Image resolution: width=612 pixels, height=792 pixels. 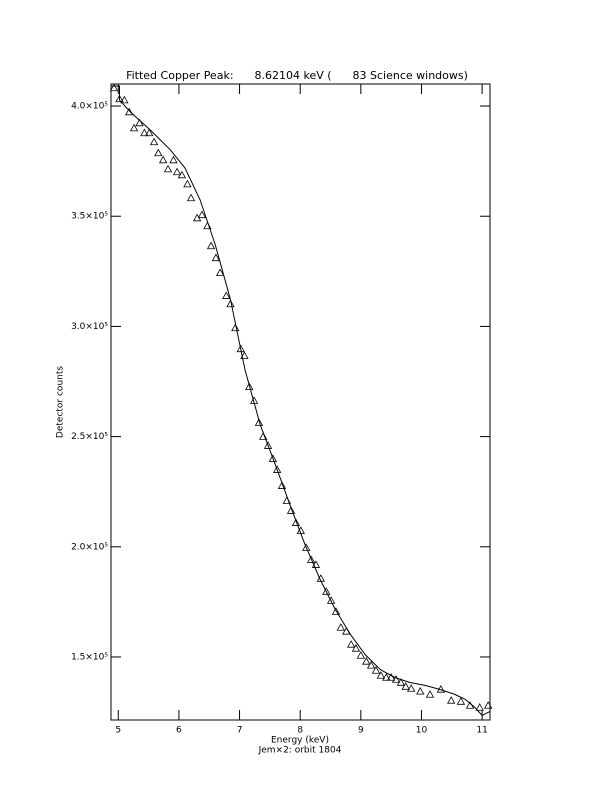 I want to click on x-axis-label: Energy (keV), so click(x=300, y=741).